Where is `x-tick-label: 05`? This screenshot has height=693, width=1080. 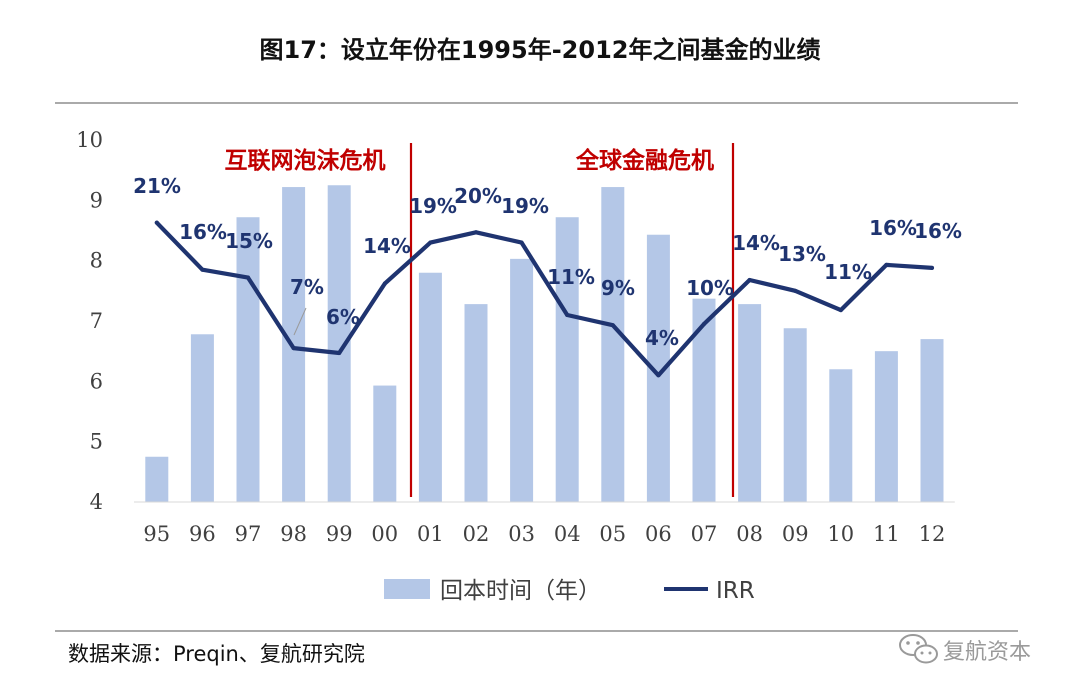
x-tick-label: 05 is located at coordinates (612, 534).